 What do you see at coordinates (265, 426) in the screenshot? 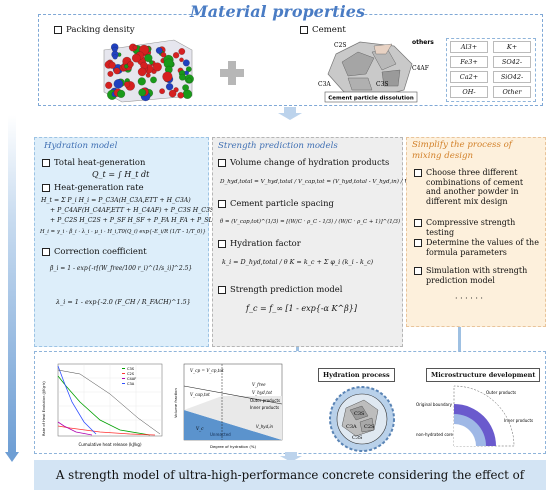
I see `volume-label: V_hyd,in` at bounding box center [265, 426].